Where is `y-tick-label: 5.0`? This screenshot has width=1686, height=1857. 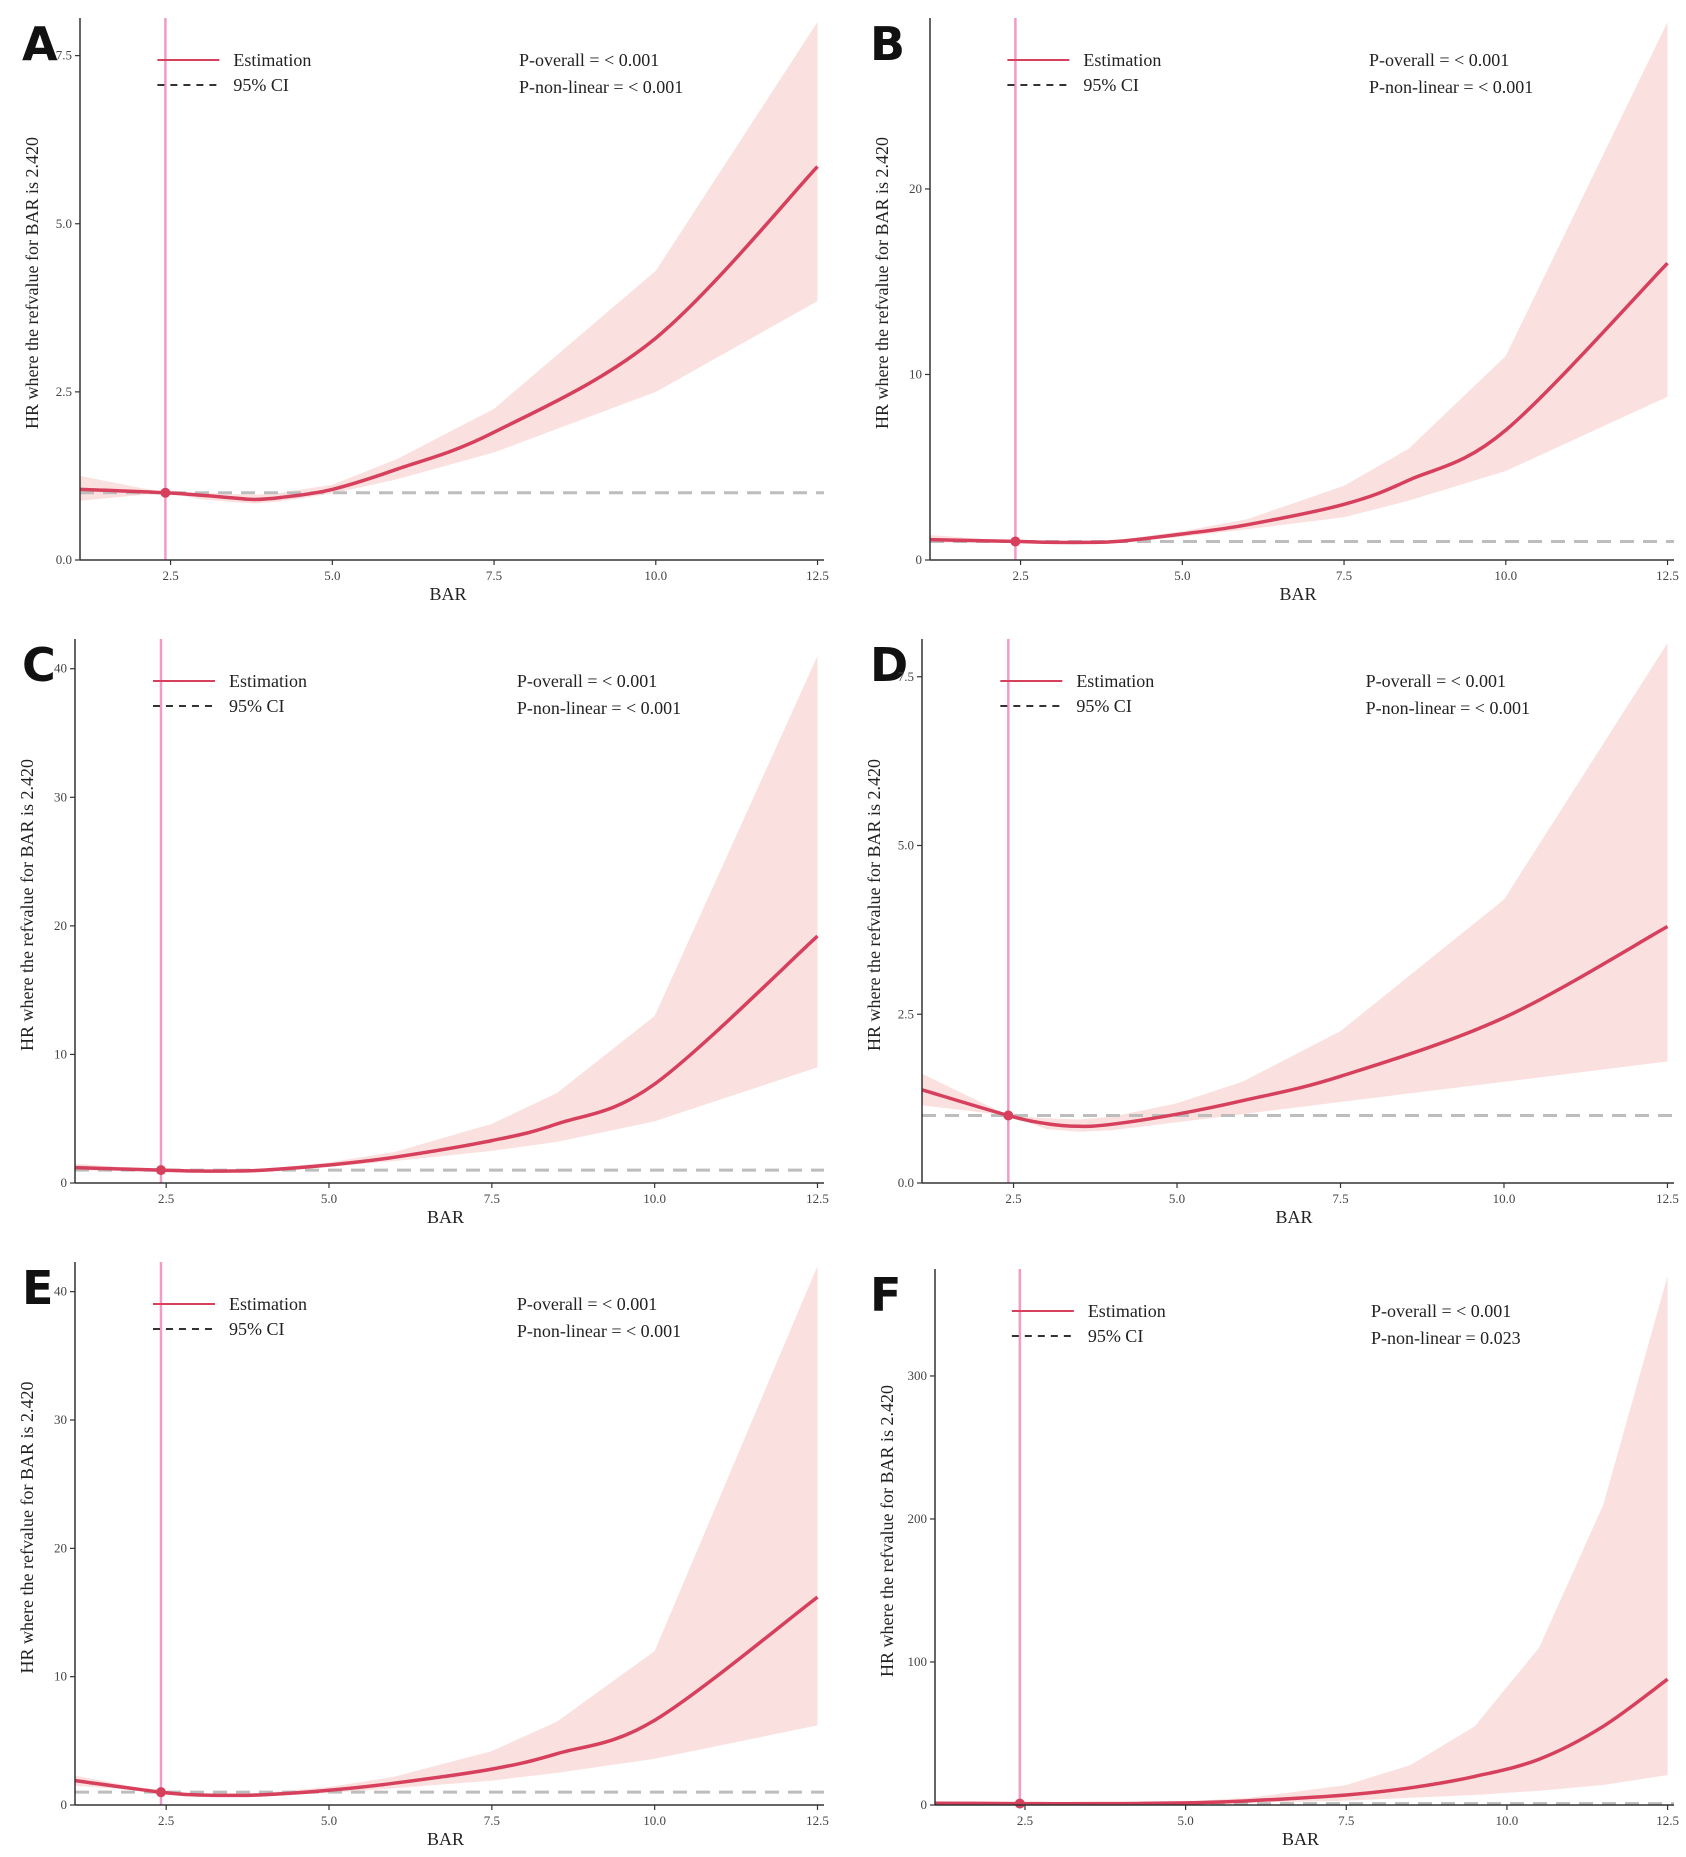
y-tick-label: 5.0 is located at coordinates (64, 223).